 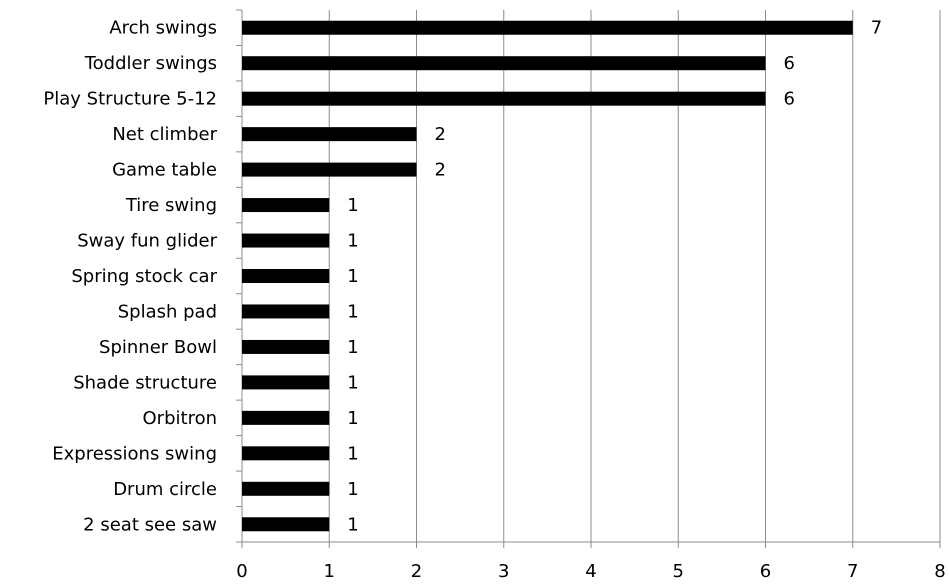 I want to click on x-tick-label: 2, so click(x=416, y=571).